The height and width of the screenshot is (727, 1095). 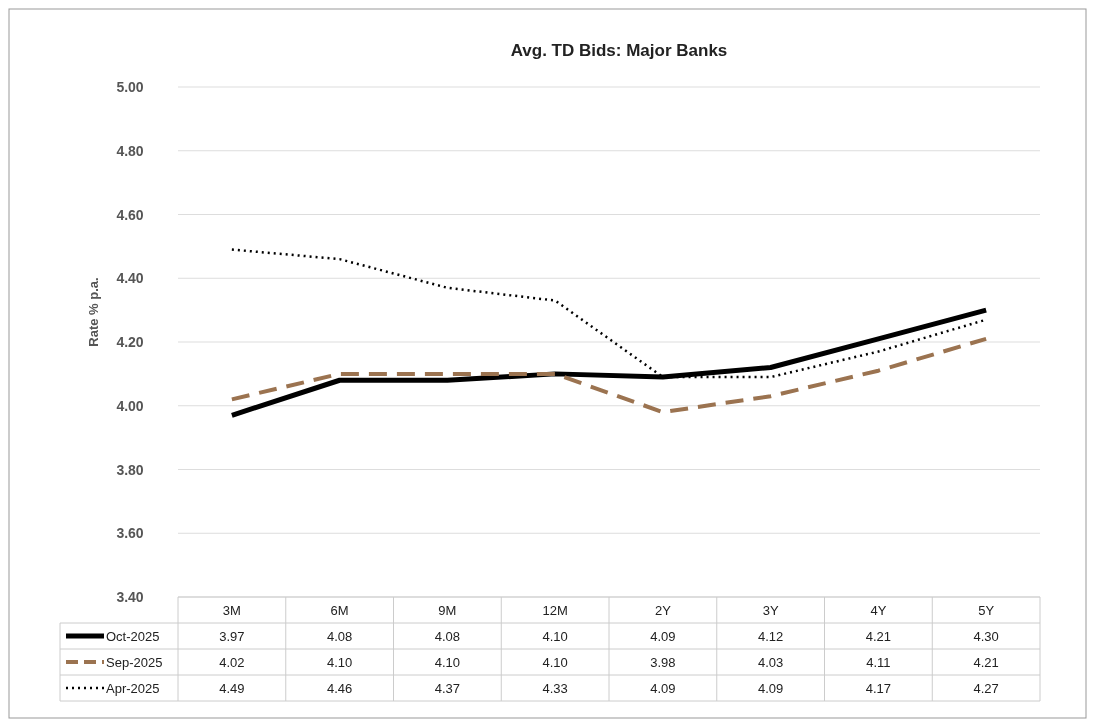 What do you see at coordinates (130, 150) in the screenshot?
I see `y-tick-label: 4.80` at bounding box center [130, 150].